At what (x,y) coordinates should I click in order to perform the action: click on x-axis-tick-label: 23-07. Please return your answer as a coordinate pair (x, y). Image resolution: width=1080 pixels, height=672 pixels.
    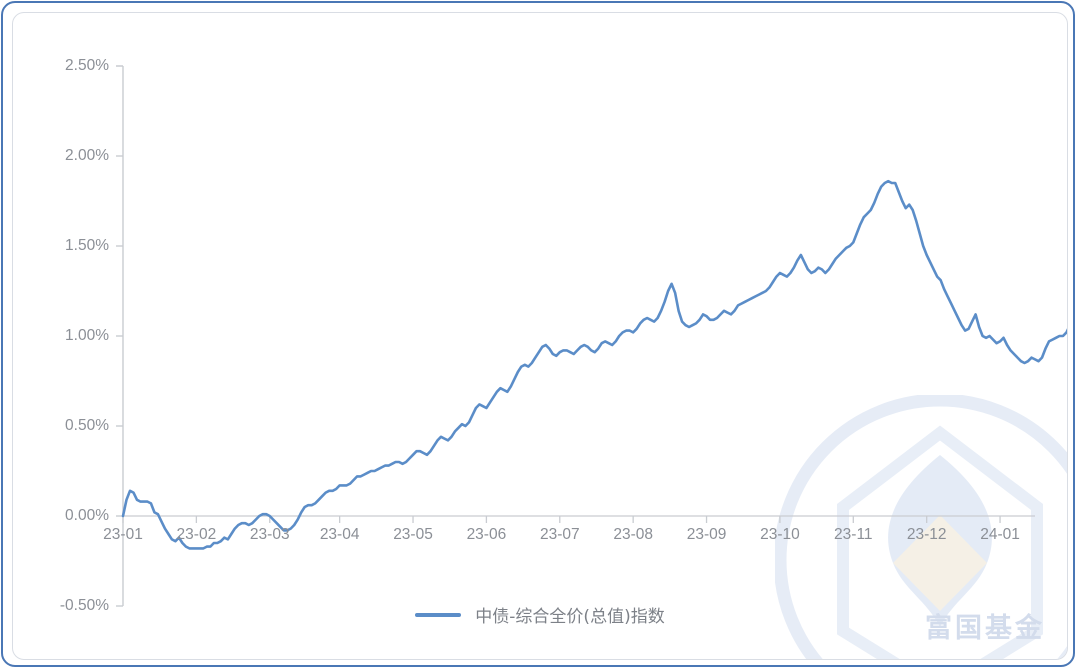
    Looking at the image, I should click on (559, 534).